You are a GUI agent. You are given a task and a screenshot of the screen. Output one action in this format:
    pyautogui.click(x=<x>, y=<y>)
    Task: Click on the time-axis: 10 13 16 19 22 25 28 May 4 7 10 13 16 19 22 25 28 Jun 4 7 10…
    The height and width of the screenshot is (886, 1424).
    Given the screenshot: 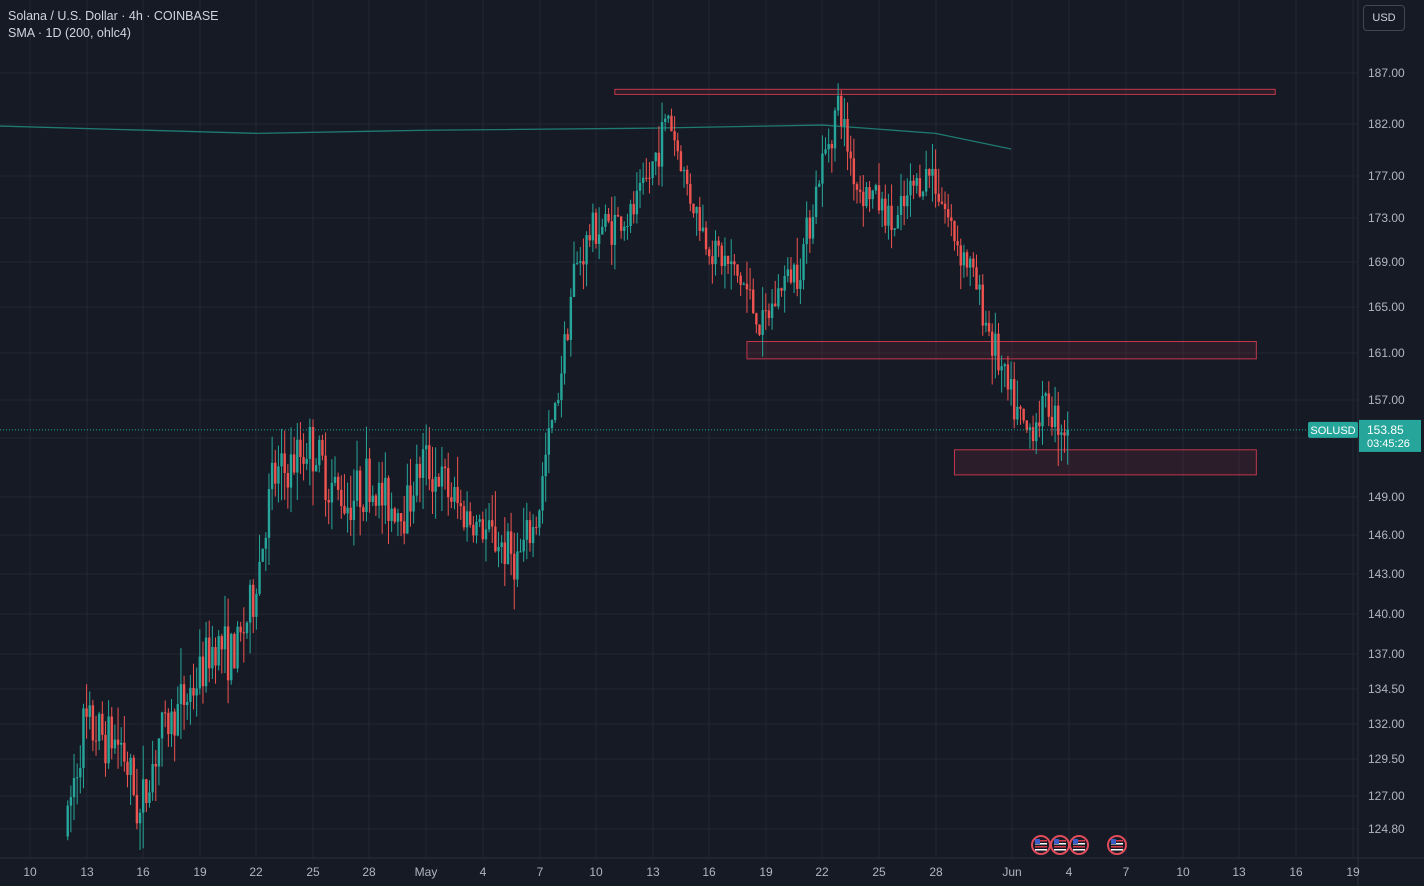 What is the action you would take?
    pyautogui.click(x=712, y=868)
    